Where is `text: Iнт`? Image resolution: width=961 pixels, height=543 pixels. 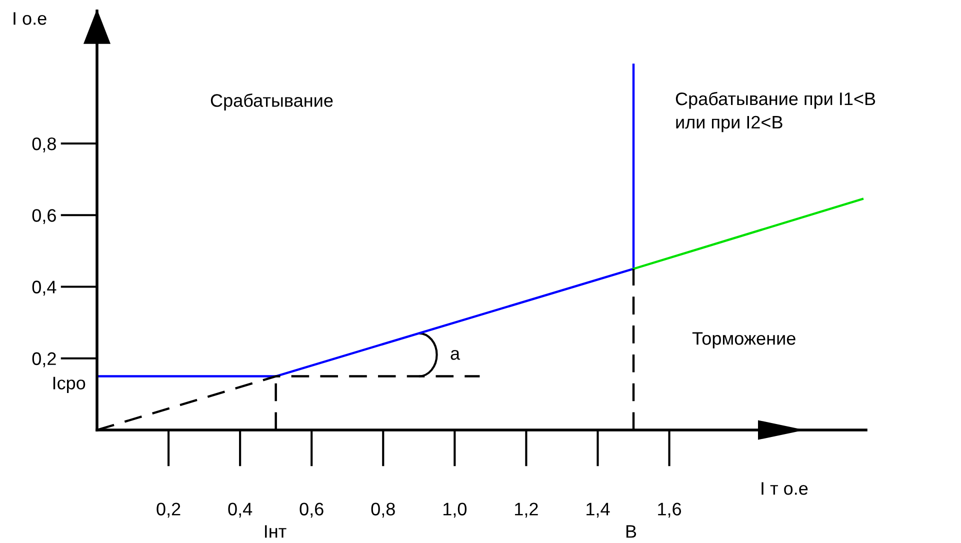
text: Iнт is located at coordinates (275, 531).